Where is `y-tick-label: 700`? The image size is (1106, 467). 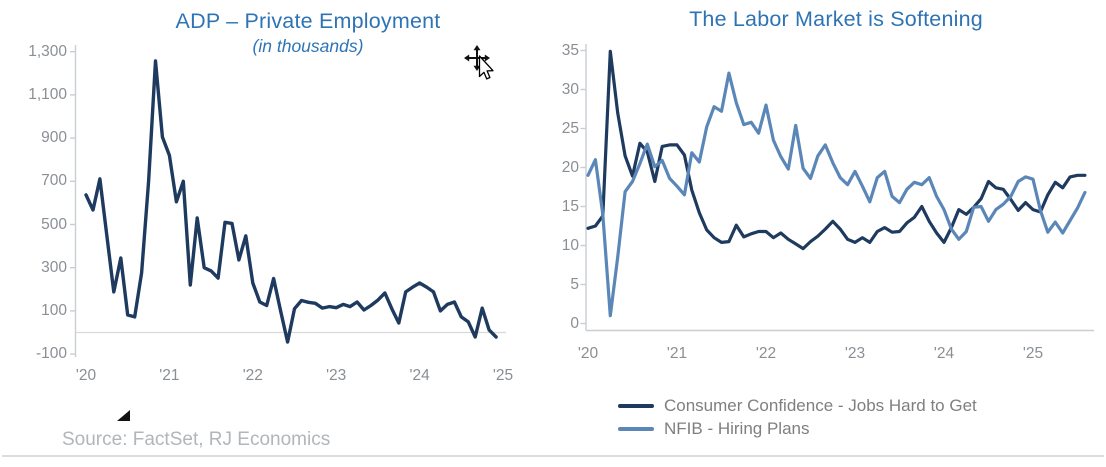 y-tick-label: 700 is located at coordinates (54, 181).